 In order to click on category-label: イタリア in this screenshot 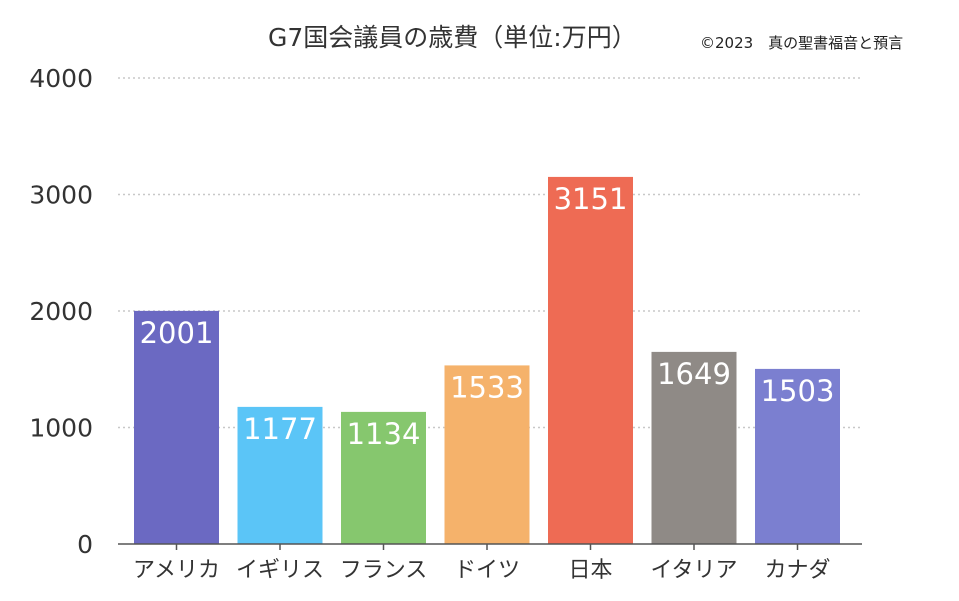, I will do `click(693, 570)`.